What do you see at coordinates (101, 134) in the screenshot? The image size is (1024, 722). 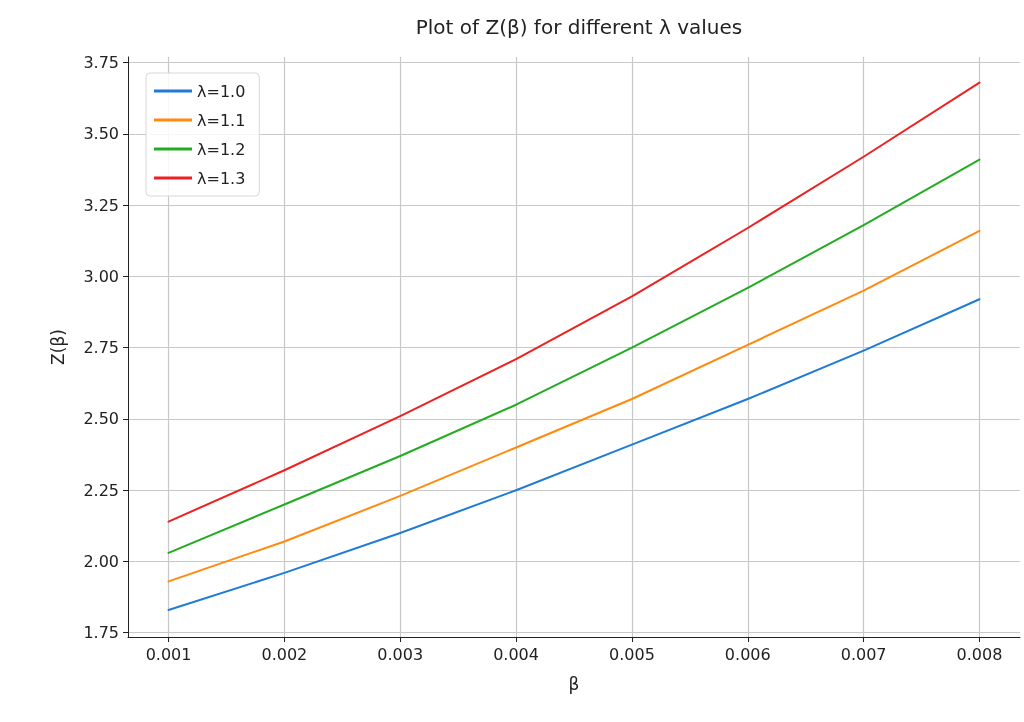 I see `y-tick-label: 3.50` at bounding box center [101, 134].